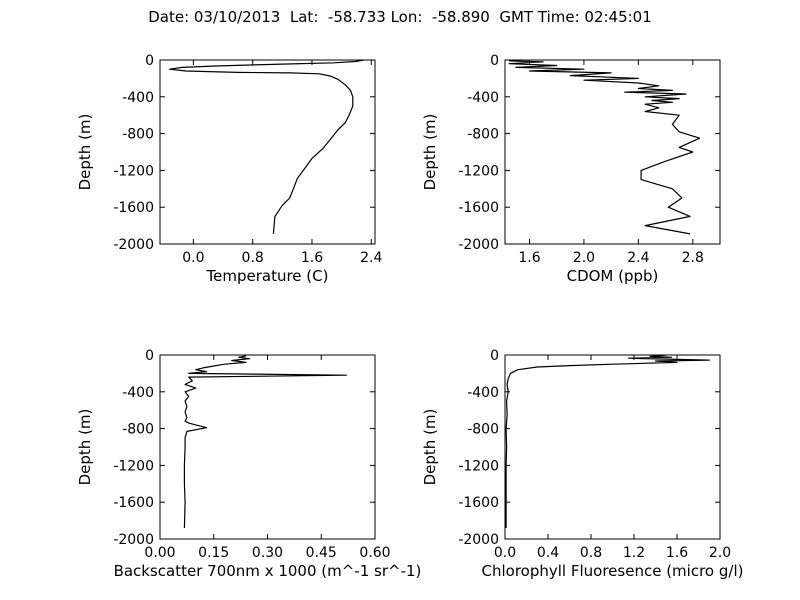 Image resolution: width=800 pixels, height=600 pixels. What do you see at coordinates (159, 553) in the screenshot?
I see `x-tick-label: 0.00` at bounding box center [159, 553].